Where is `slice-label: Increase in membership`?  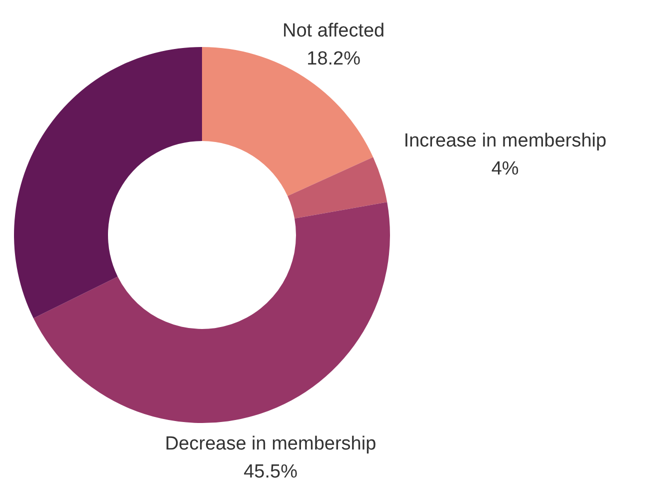 slice-label: Increase in membership is located at coordinates (505, 141).